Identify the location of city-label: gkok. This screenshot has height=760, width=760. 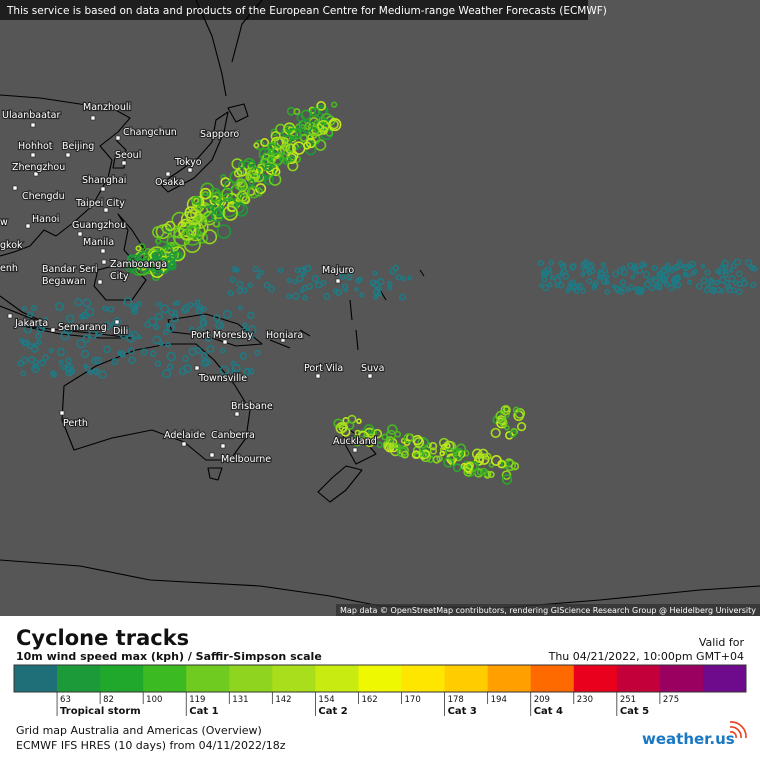
(11, 245).